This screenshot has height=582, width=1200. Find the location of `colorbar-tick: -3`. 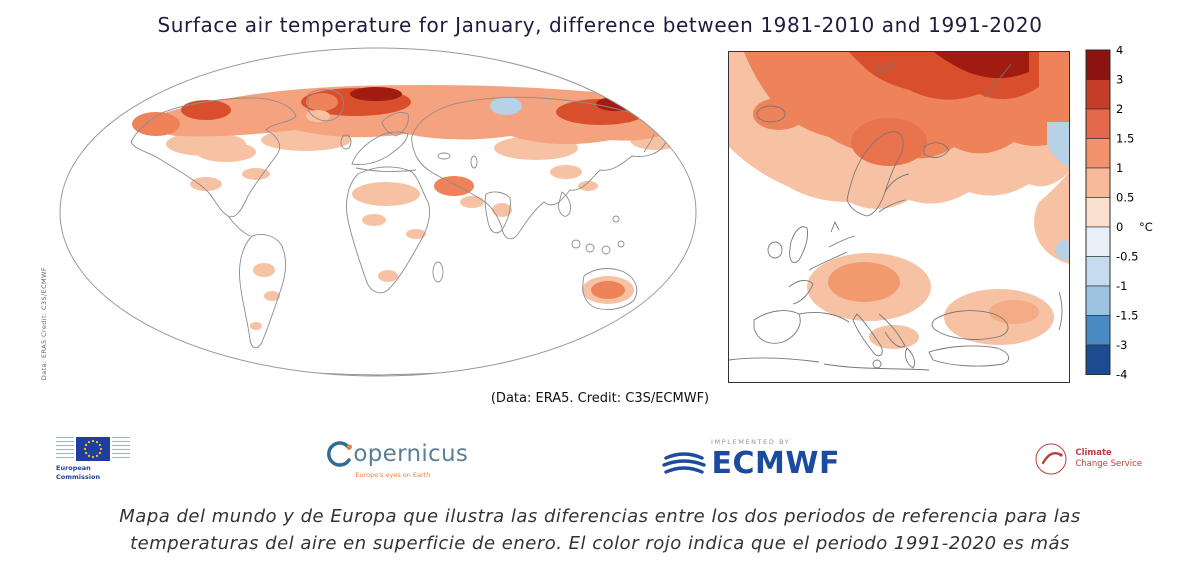

colorbar-tick: -3 is located at coordinates (1121, 345).